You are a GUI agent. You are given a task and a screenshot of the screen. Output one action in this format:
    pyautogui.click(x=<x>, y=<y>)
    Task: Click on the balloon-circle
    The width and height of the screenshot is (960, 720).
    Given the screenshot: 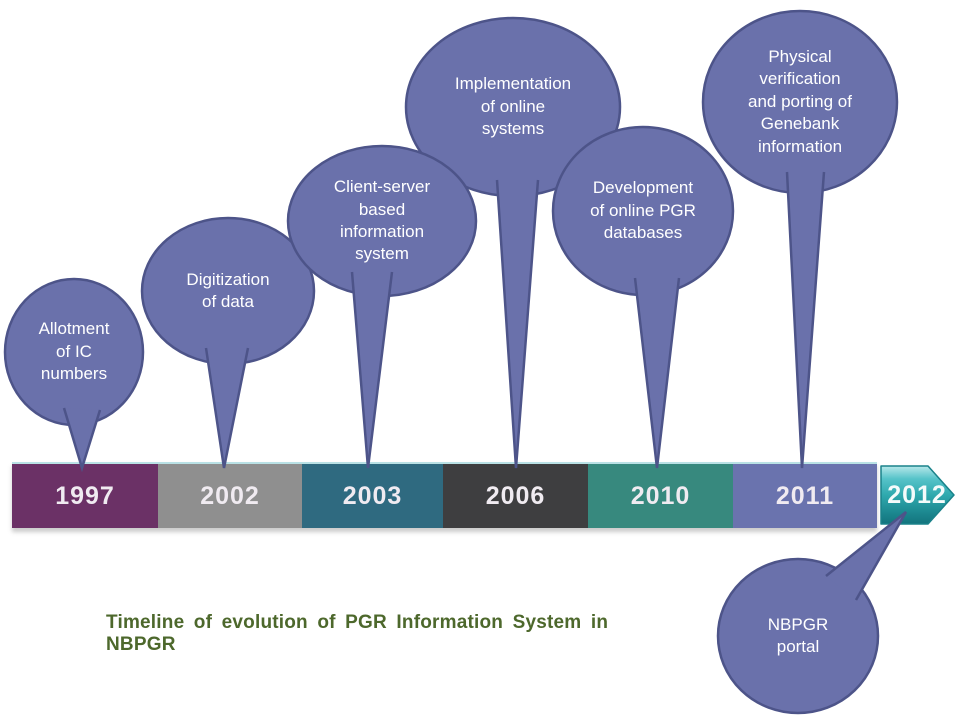 What is the action you would take?
    pyautogui.click(x=798, y=636)
    